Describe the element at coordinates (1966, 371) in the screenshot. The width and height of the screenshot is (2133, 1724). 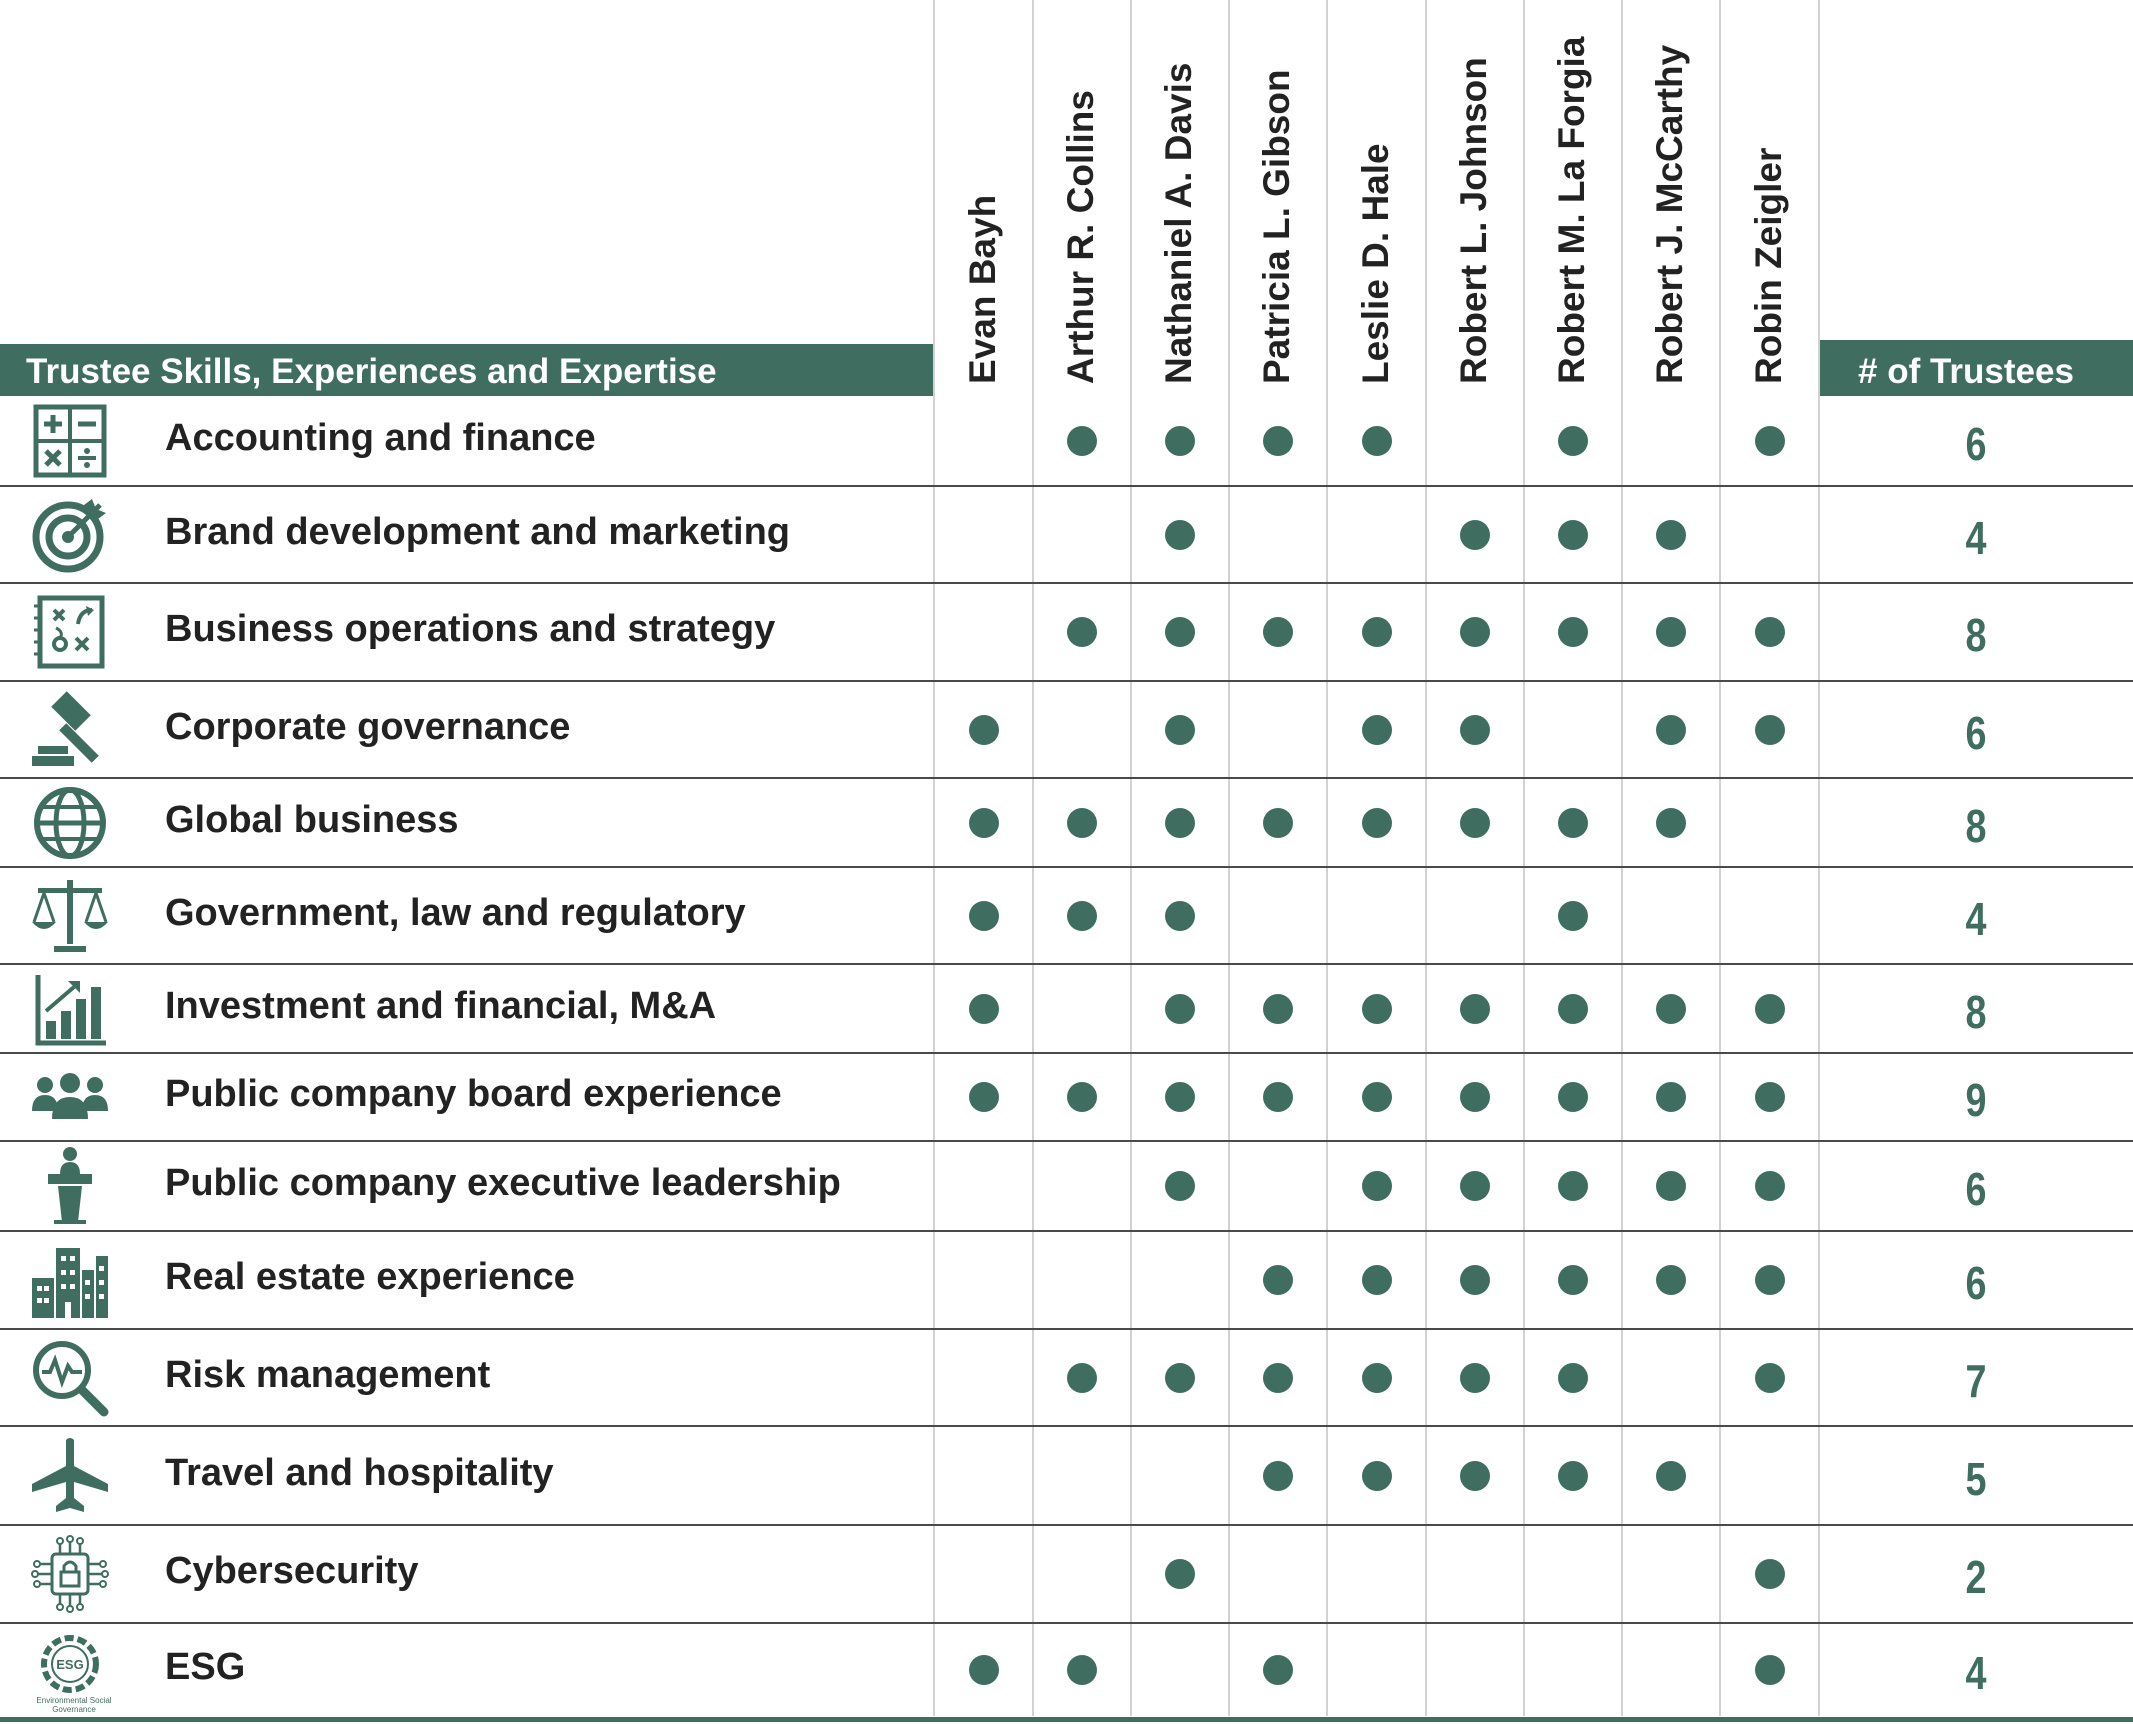
I see `count-header-title: # of Trustees` at that location.